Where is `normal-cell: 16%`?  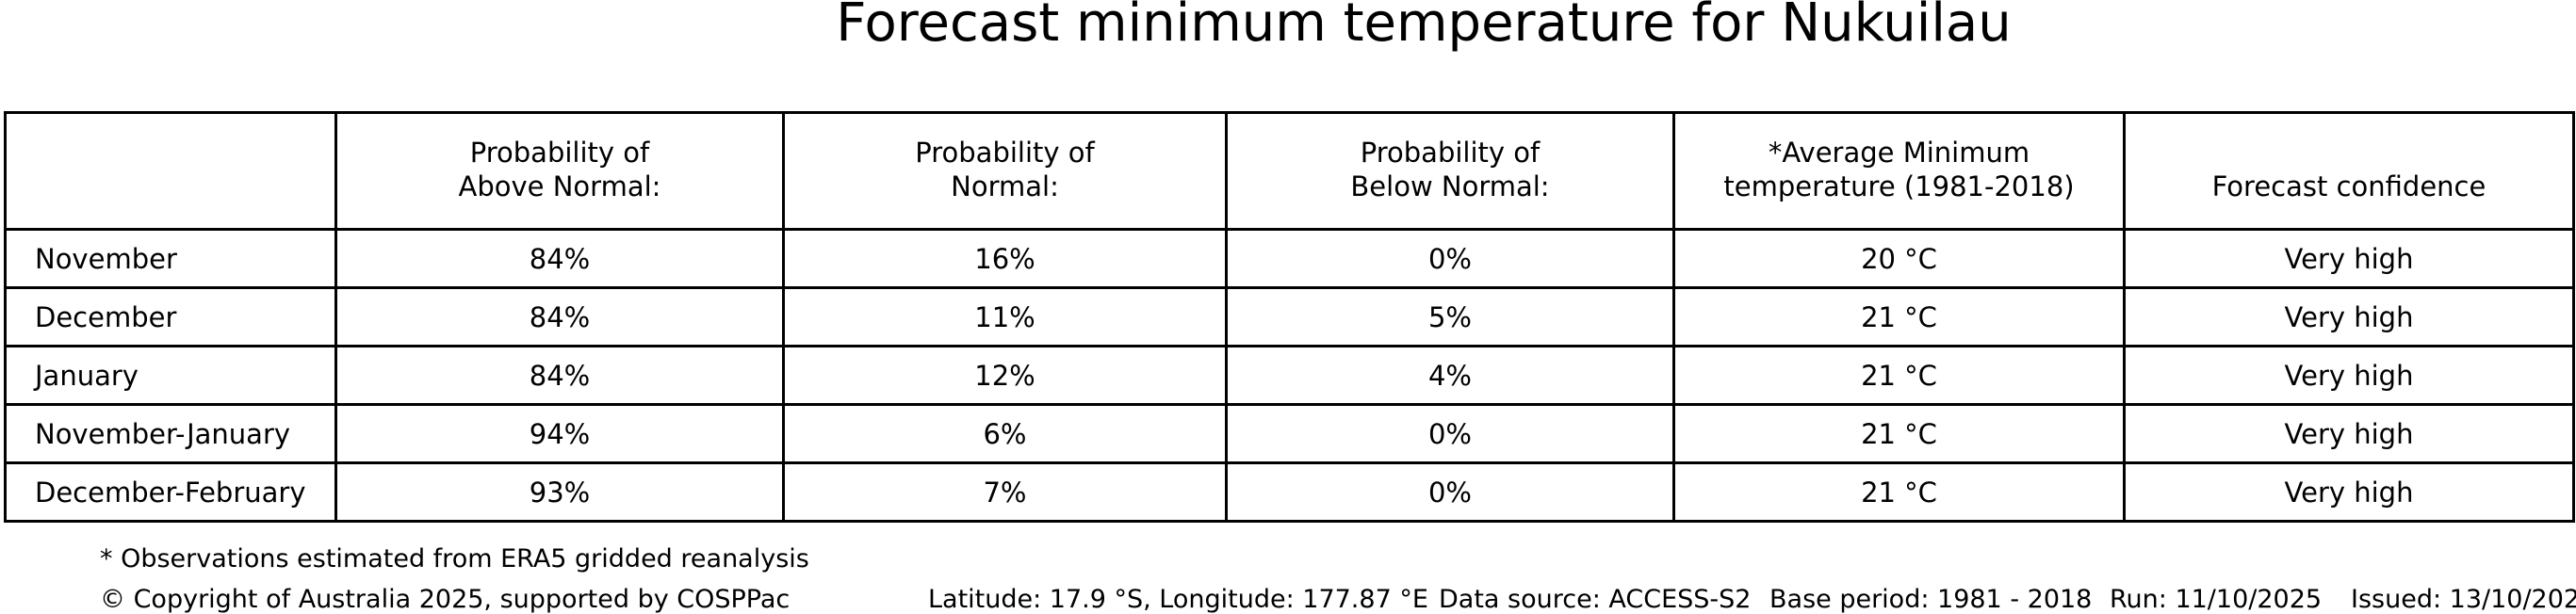 normal-cell: 16% is located at coordinates (1005, 258).